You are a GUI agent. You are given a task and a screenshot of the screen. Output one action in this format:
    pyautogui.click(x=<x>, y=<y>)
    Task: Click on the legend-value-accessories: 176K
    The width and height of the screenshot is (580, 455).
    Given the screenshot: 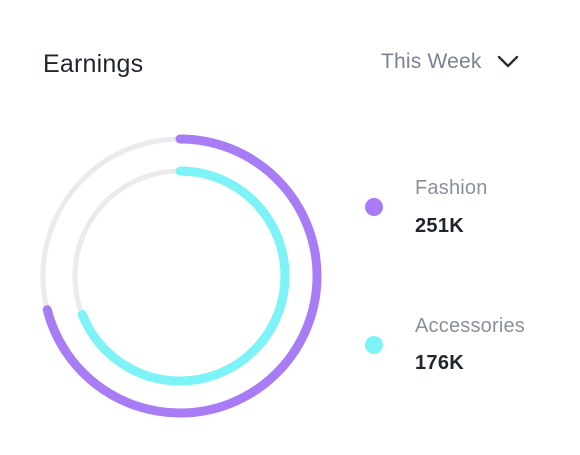 What is the action you would take?
    pyautogui.click(x=440, y=363)
    